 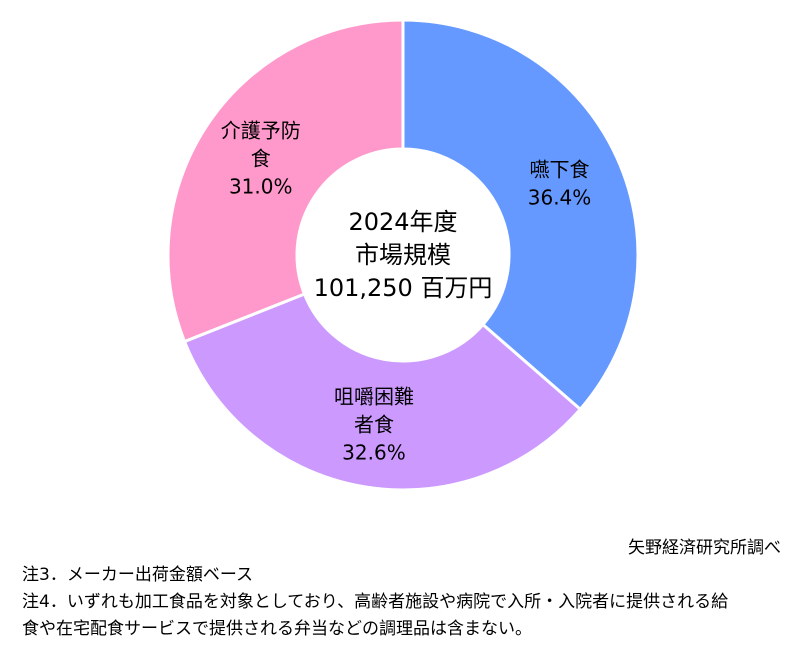 I want to click on slice-name-1-1: 者食, so click(x=374, y=425).